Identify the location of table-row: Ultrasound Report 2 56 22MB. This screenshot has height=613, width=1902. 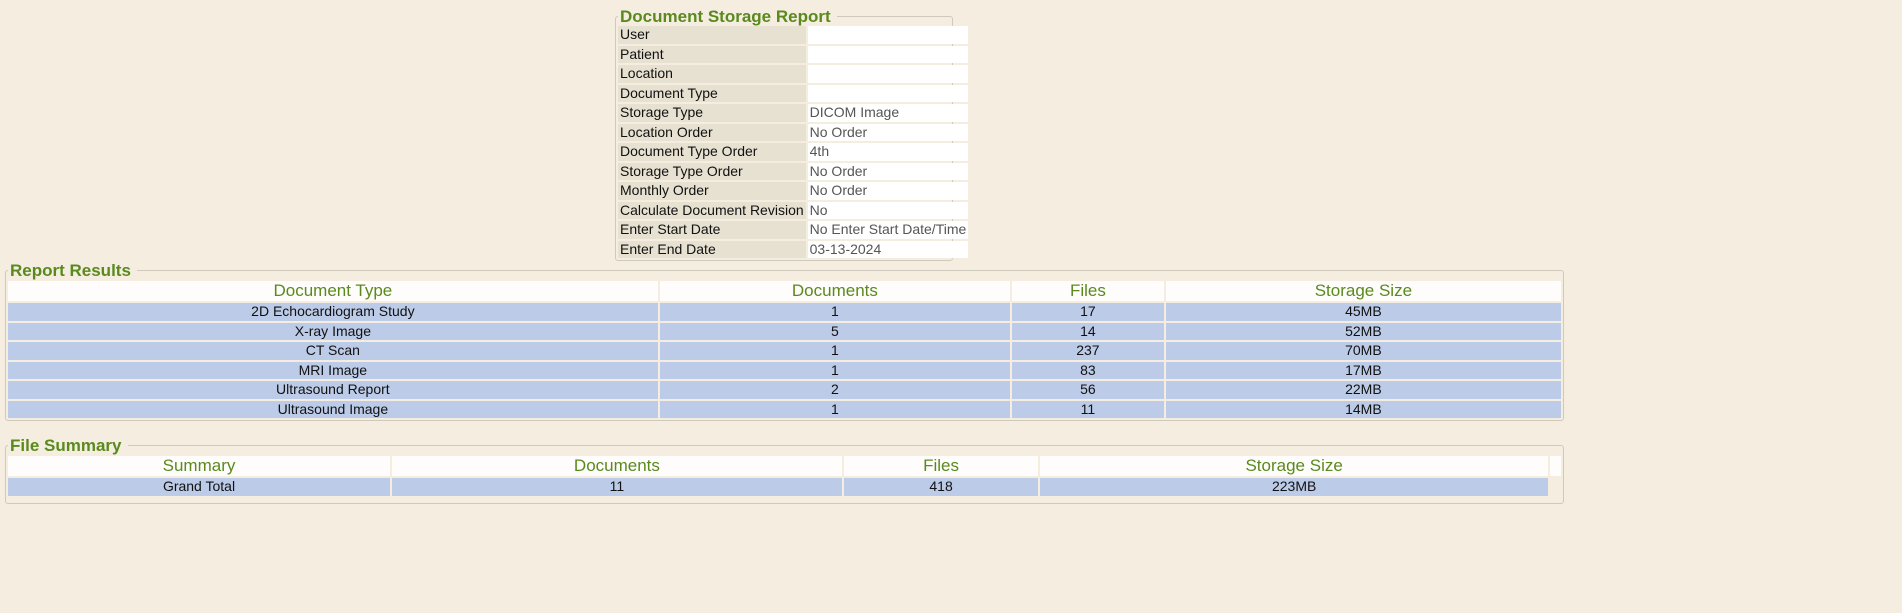
(784, 390).